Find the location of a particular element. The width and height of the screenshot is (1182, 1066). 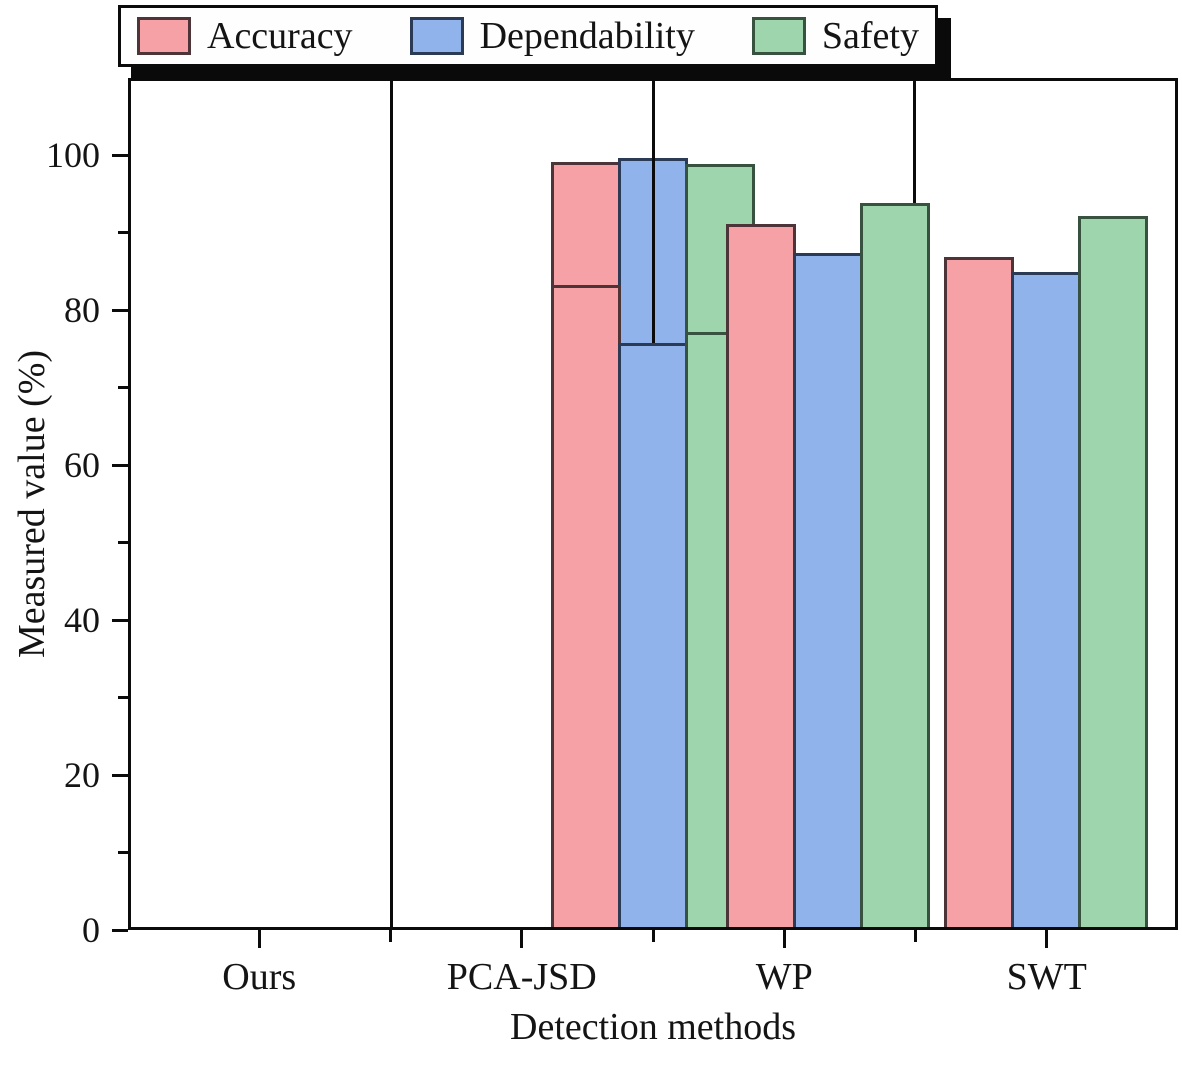

legend-entry-accuracy: Accuracy is located at coordinates (245, 36).